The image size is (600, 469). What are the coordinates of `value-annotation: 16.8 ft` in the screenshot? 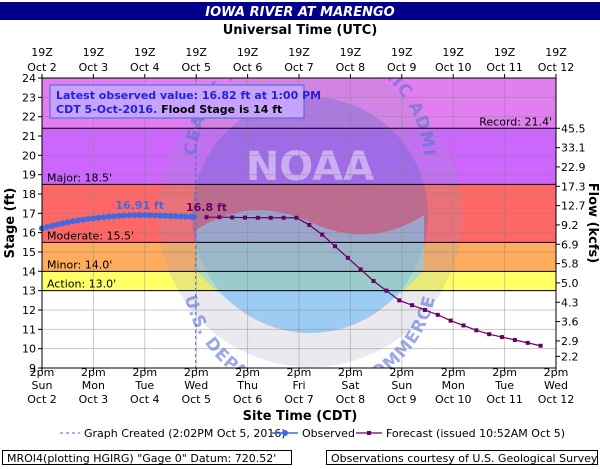 It's located at (206, 207).